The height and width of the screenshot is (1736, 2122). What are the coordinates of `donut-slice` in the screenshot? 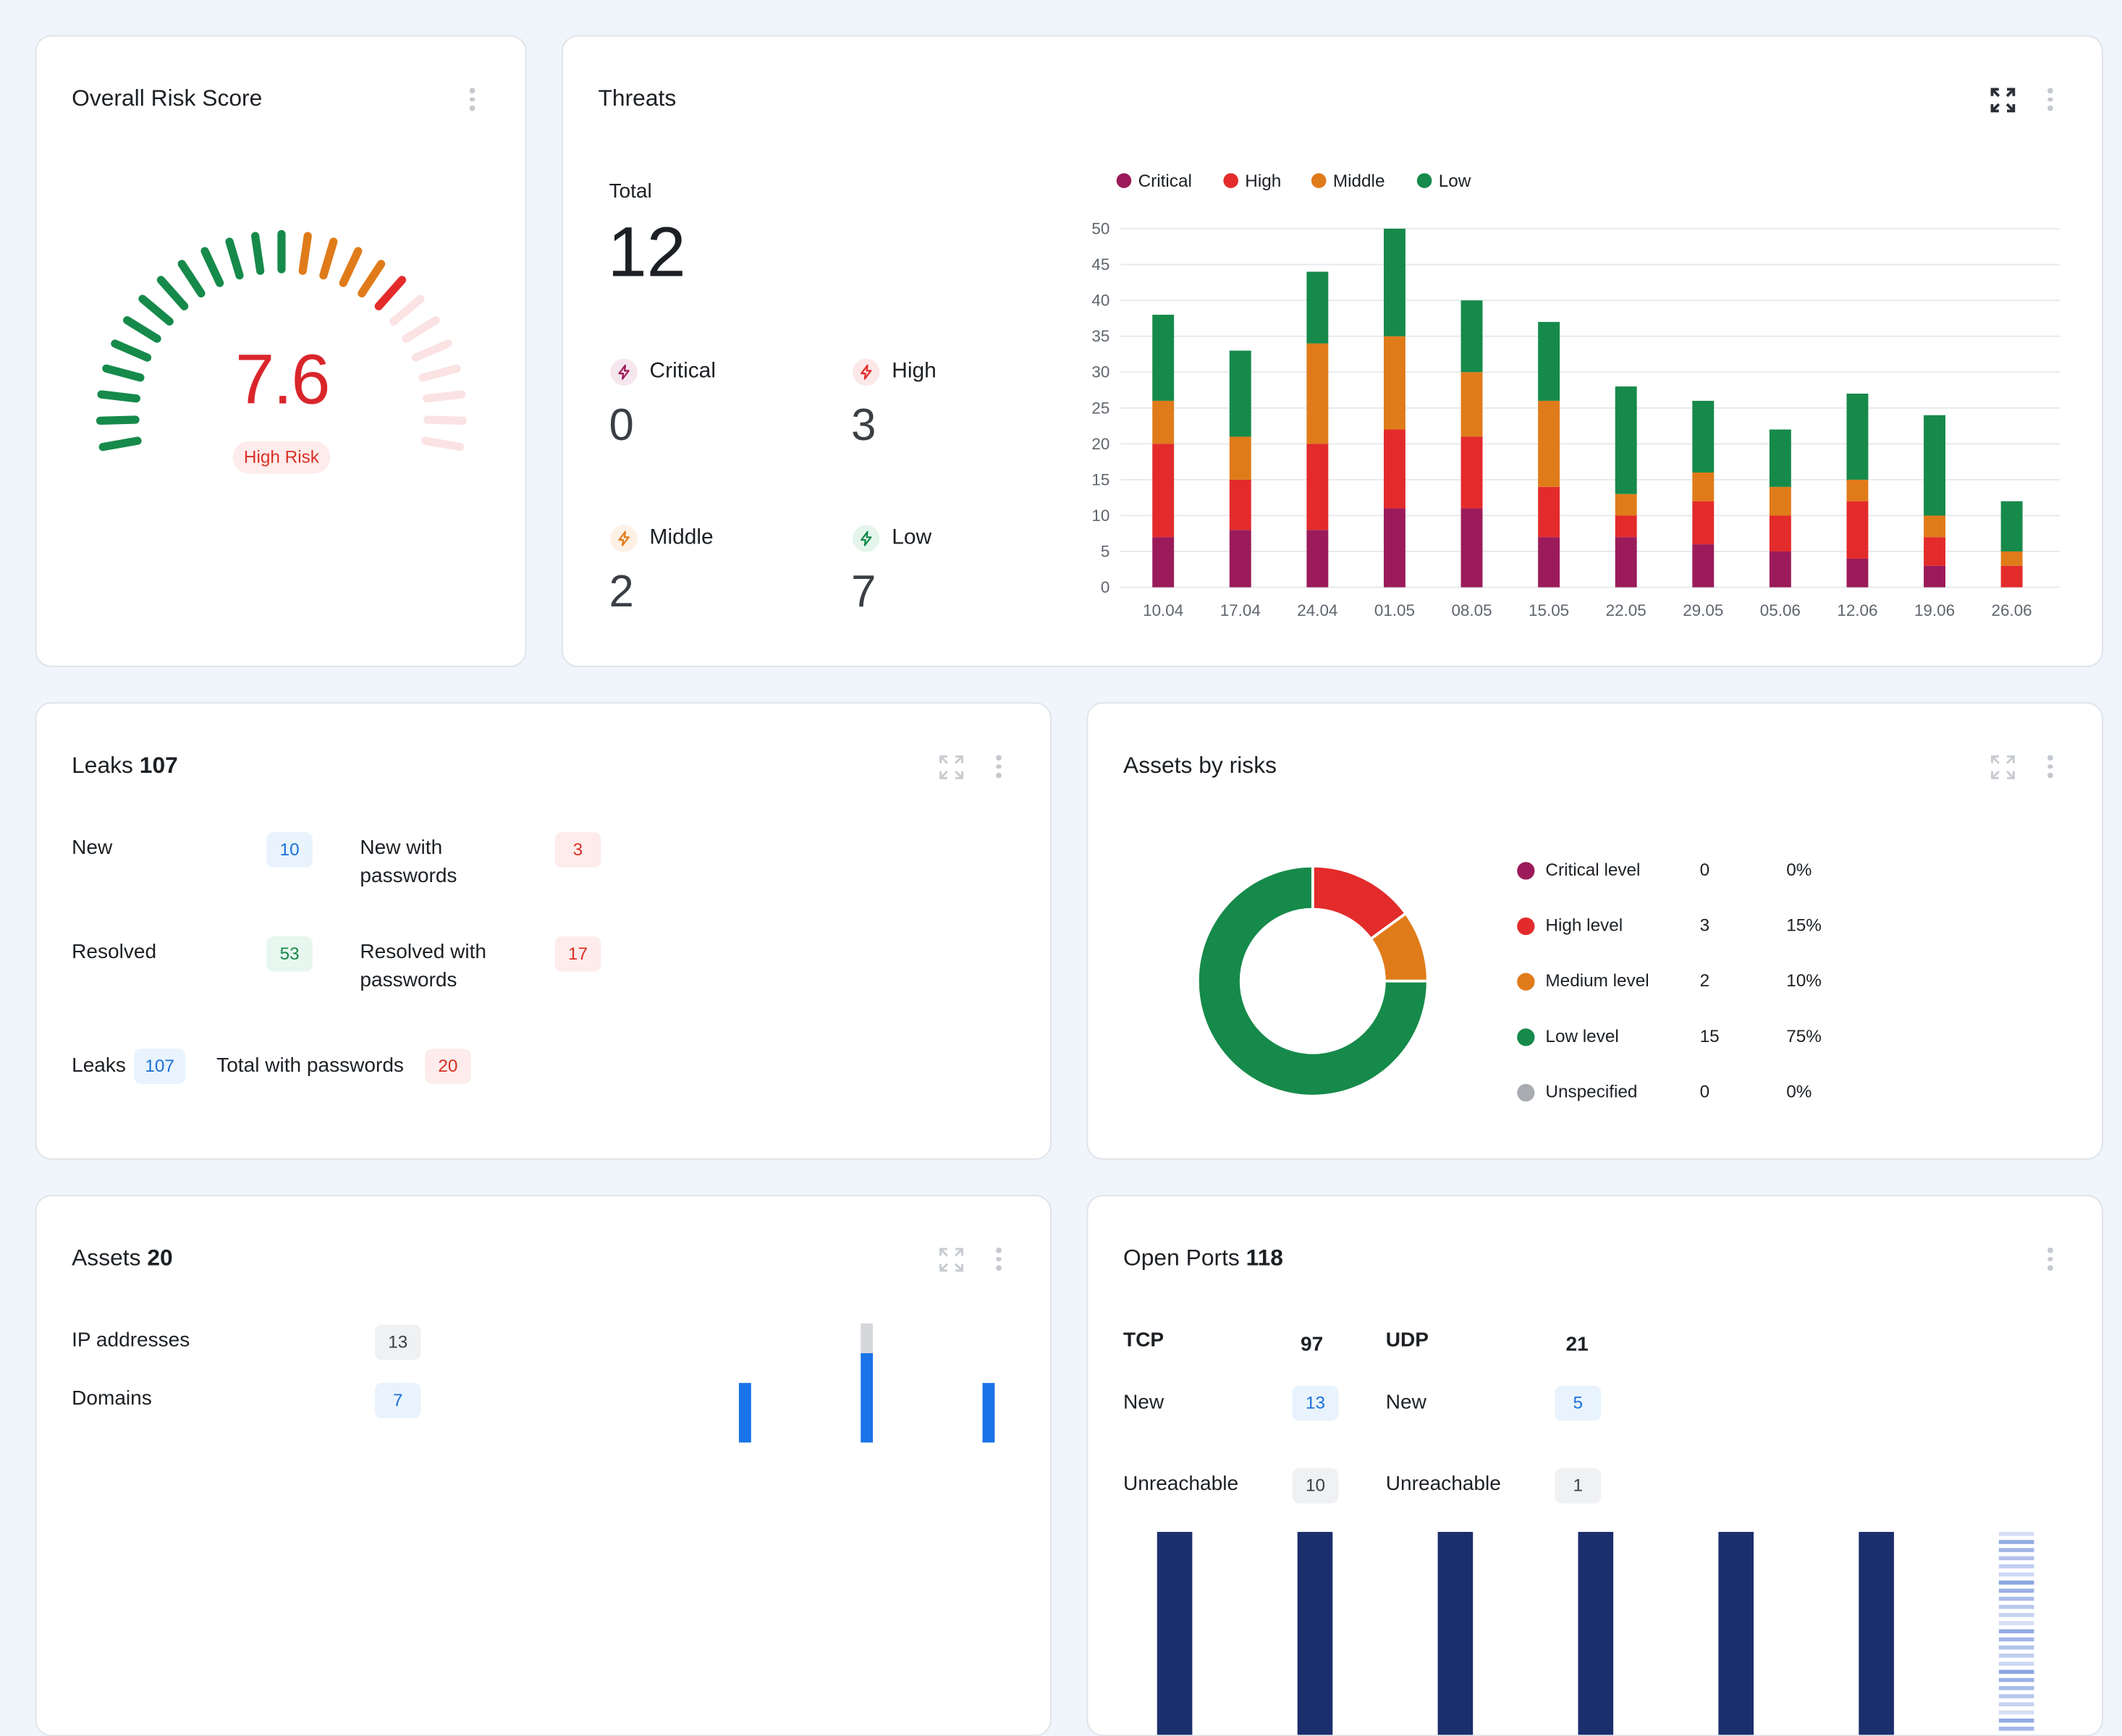 It's located at (1312, 981).